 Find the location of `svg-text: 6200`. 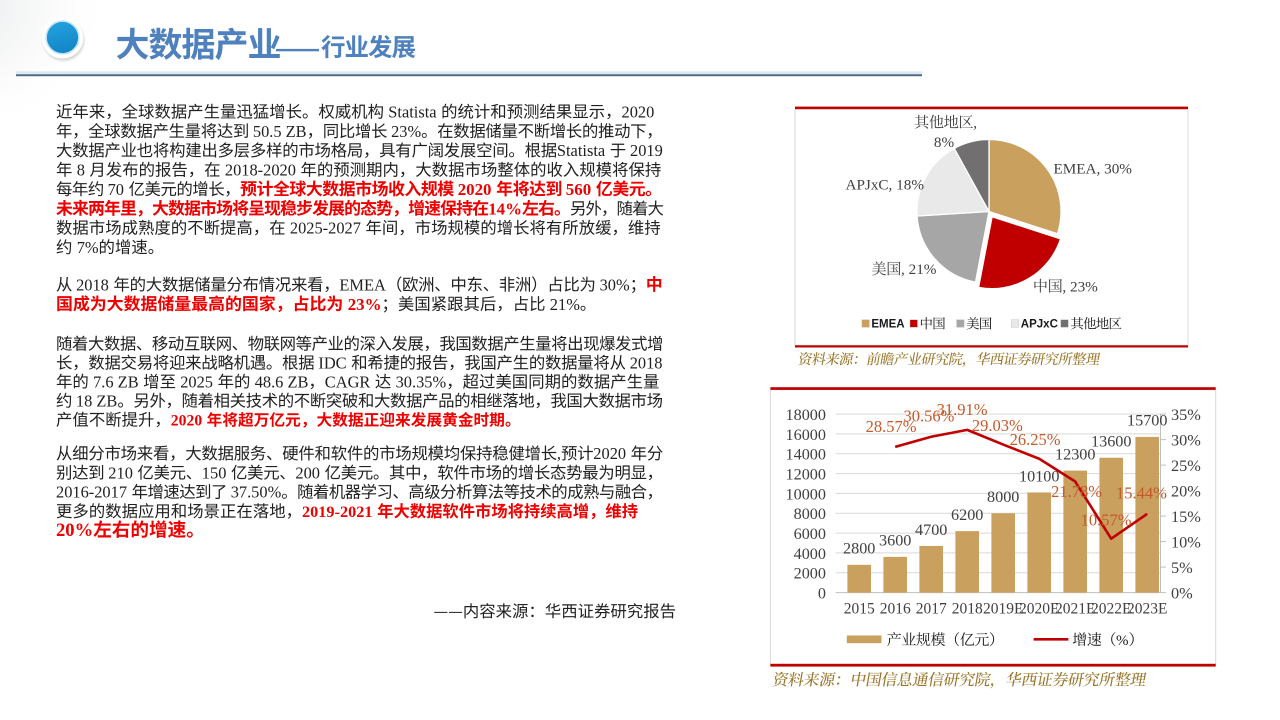

svg-text: 6200 is located at coordinates (967, 515).